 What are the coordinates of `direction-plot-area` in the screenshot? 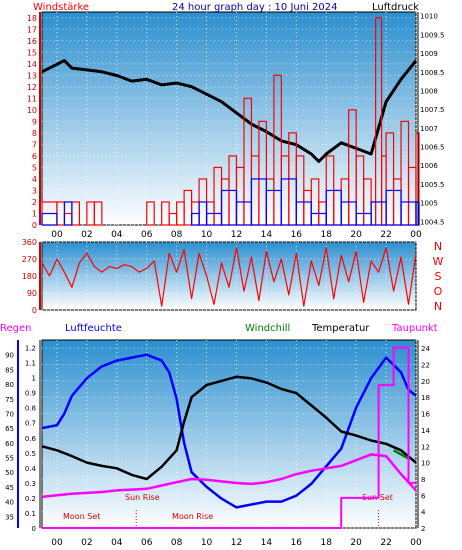 It's located at (229, 276).